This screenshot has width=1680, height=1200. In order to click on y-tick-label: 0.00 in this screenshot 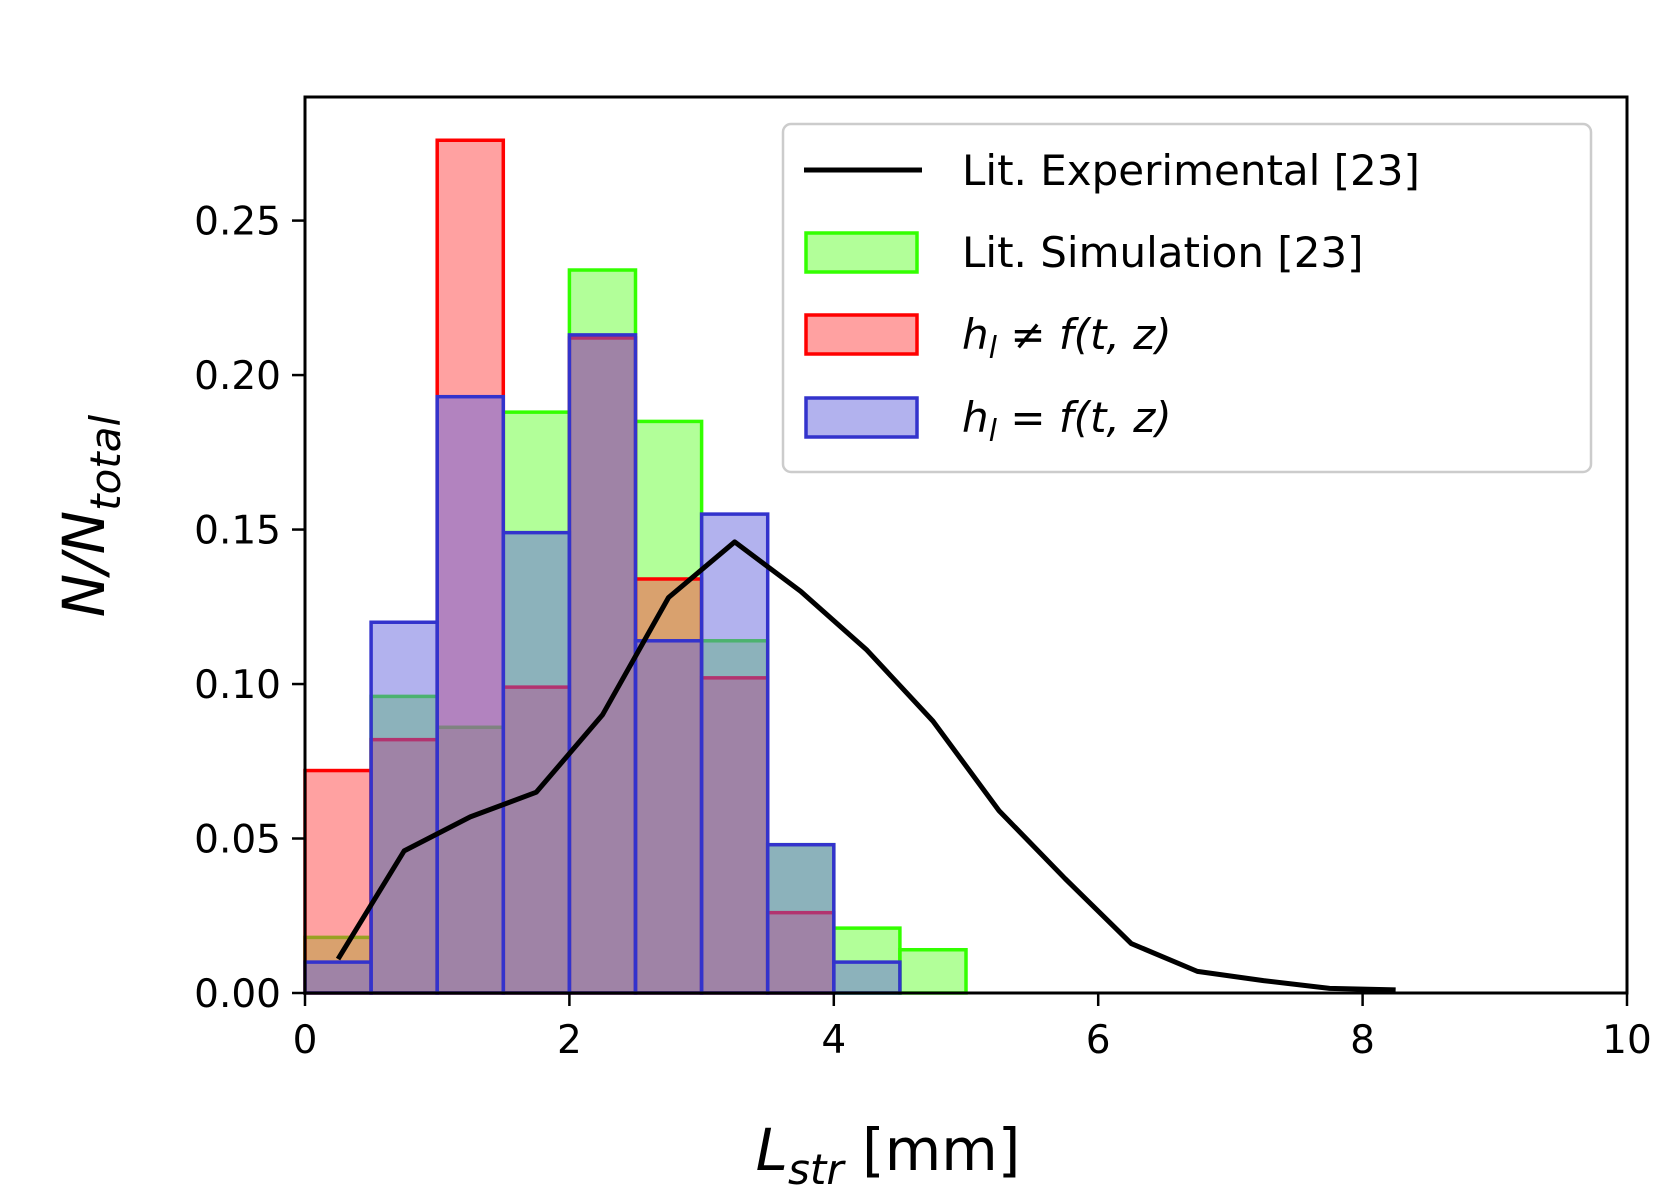, I will do `click(237, 994)`.